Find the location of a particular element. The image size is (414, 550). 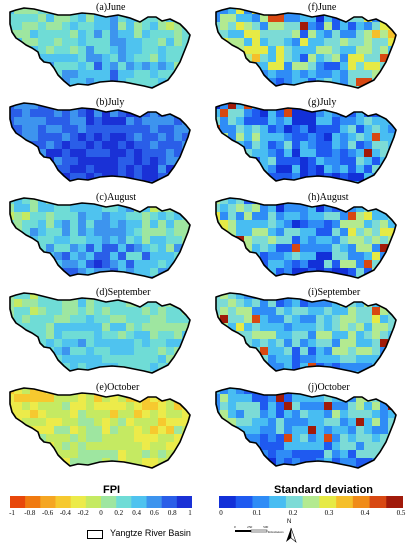

north-arrow-label: N is located at coordinates (289, 522).